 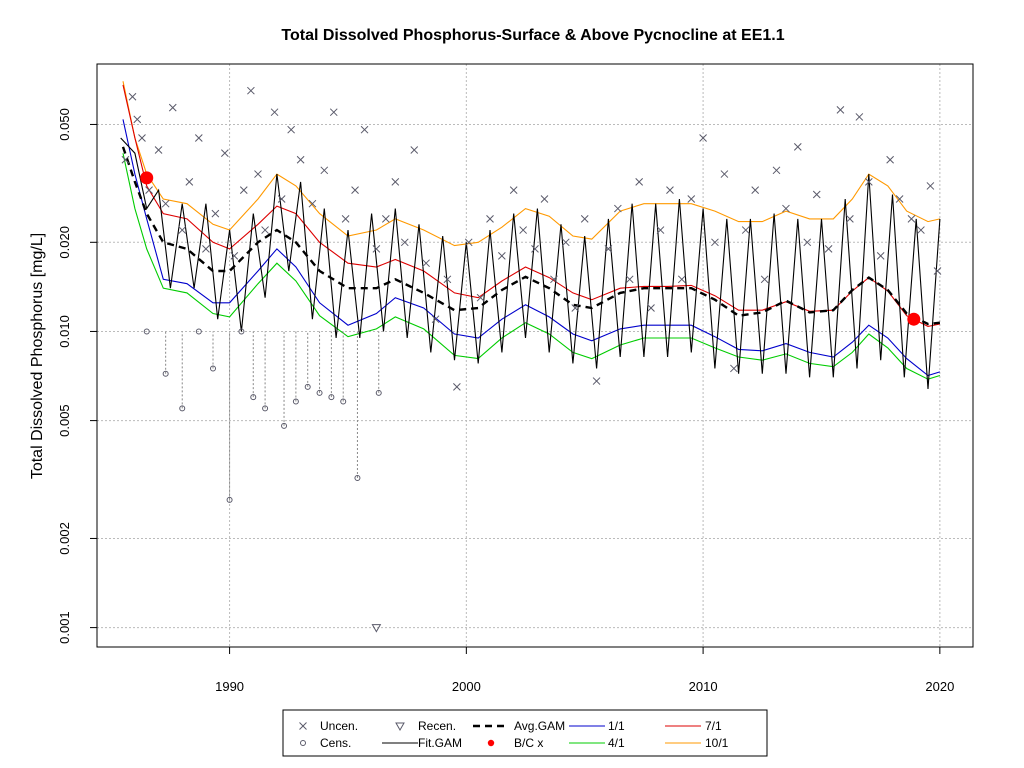 I want to click on x-axis-ticks: 1990 2000 2010 2020, so click(x=584, y=670).